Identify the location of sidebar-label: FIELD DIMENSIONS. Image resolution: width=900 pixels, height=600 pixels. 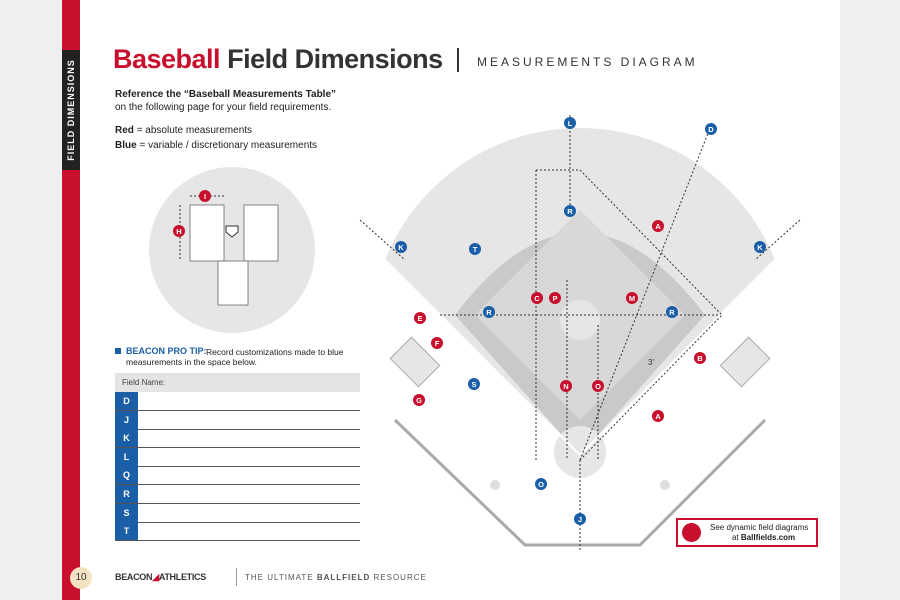
(71, 110).